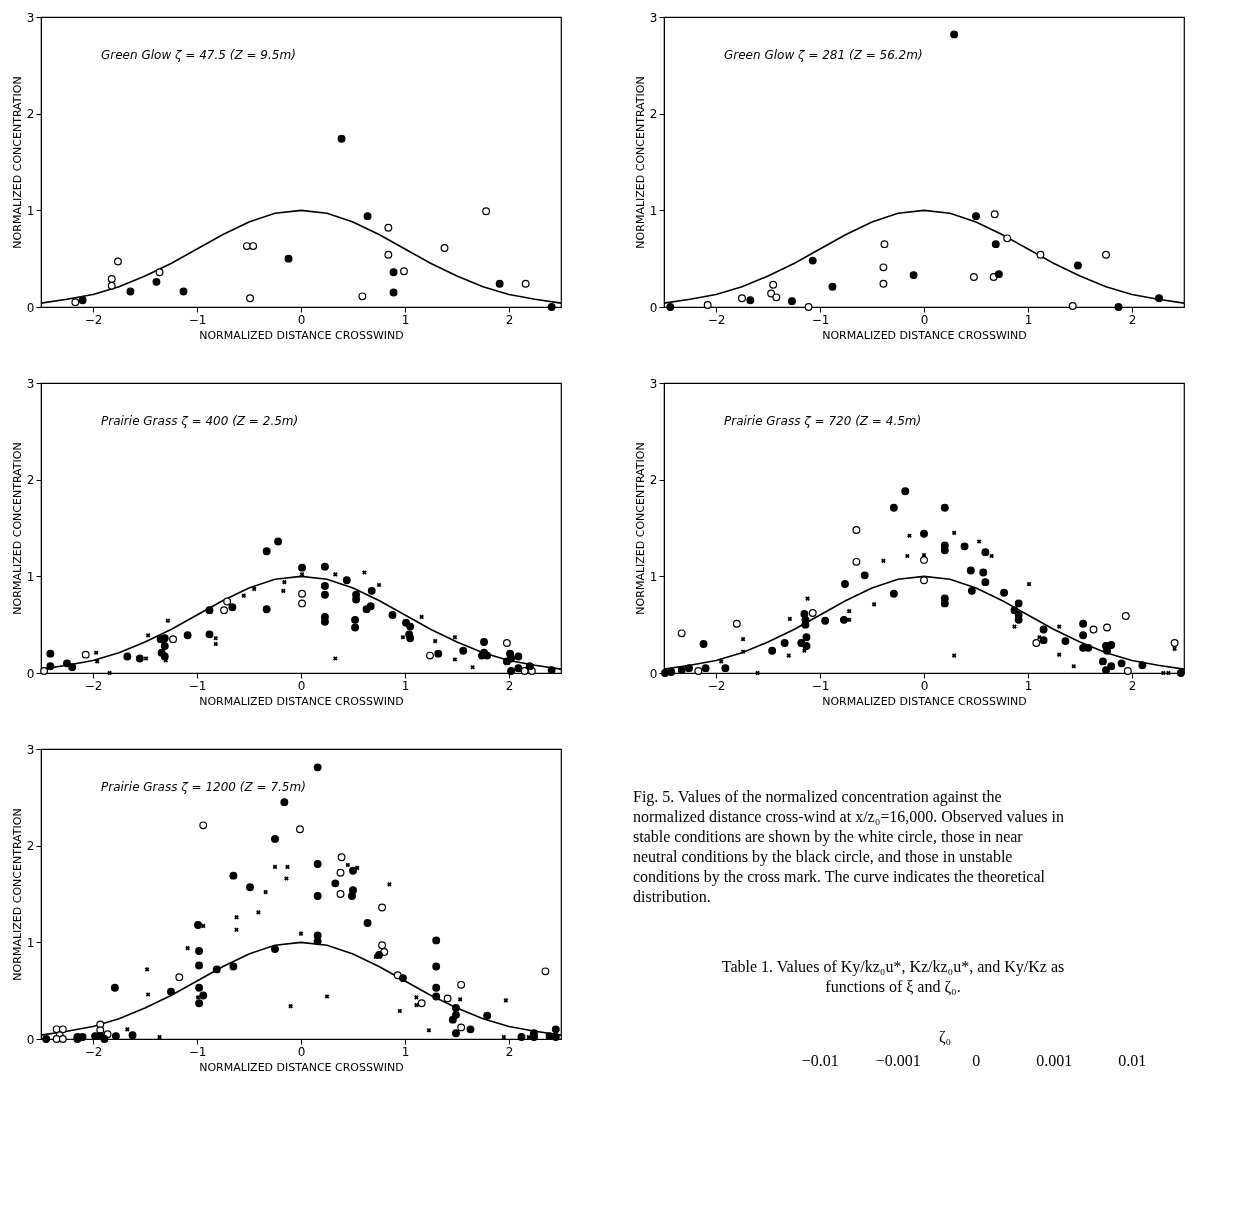 Image resolution: width=1253 pixels, height=1211 pixels. I want to click on text: 0.01, so click(1132, 1060).